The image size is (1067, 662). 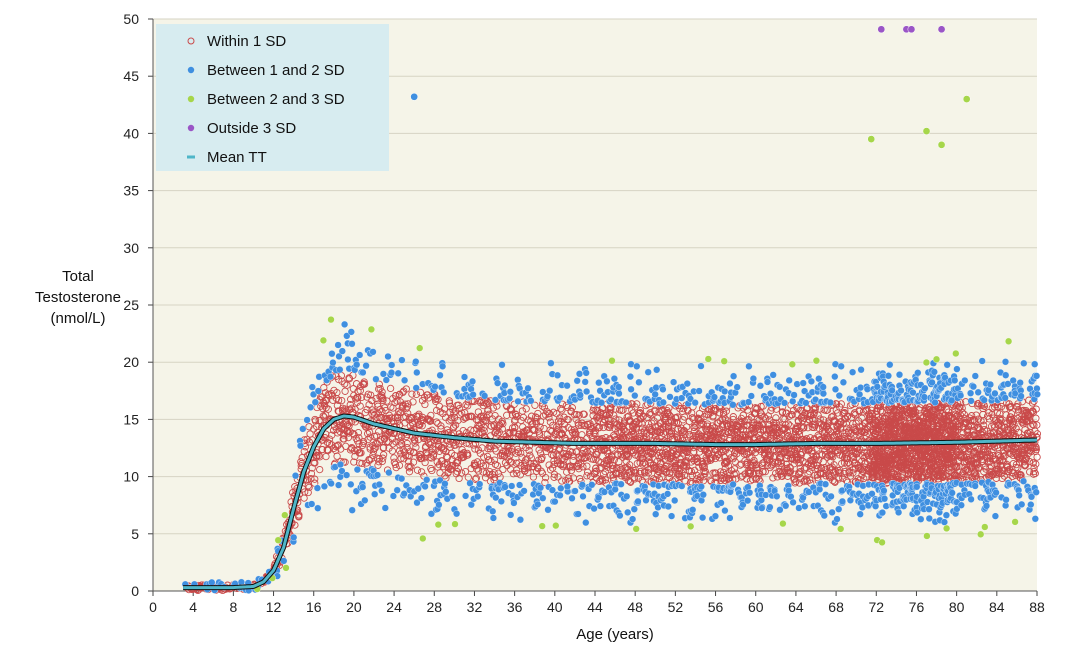 I want to click on y-tick-label: 30, so click(x=131, y=248).